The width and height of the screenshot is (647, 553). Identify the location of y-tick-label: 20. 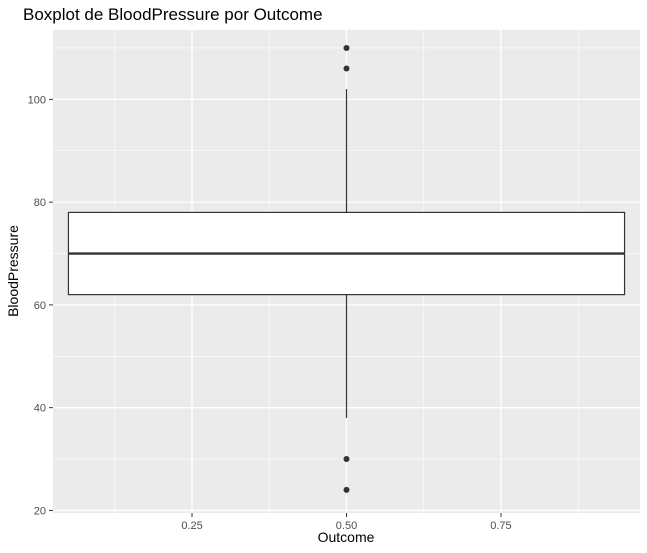
(40, 511).